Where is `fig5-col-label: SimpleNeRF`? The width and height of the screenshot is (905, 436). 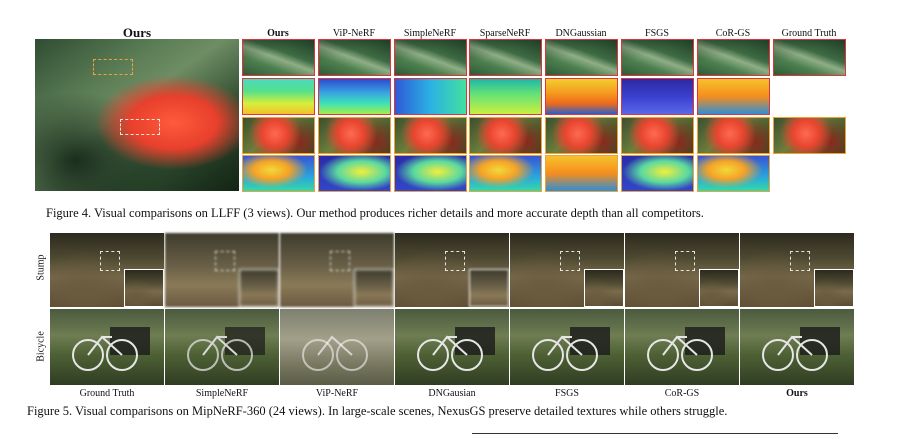 fig5-col-label: SimpleNeRF is located at coordinates (222, 393).